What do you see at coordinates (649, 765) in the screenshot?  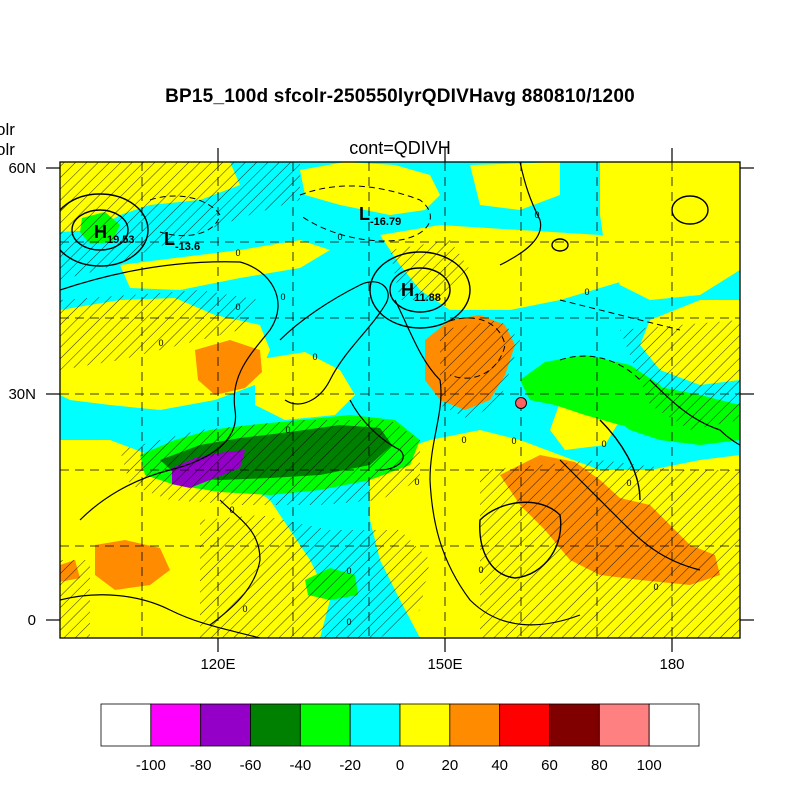 I see `colorbar-label: 100` at bounding box center [649, 765].